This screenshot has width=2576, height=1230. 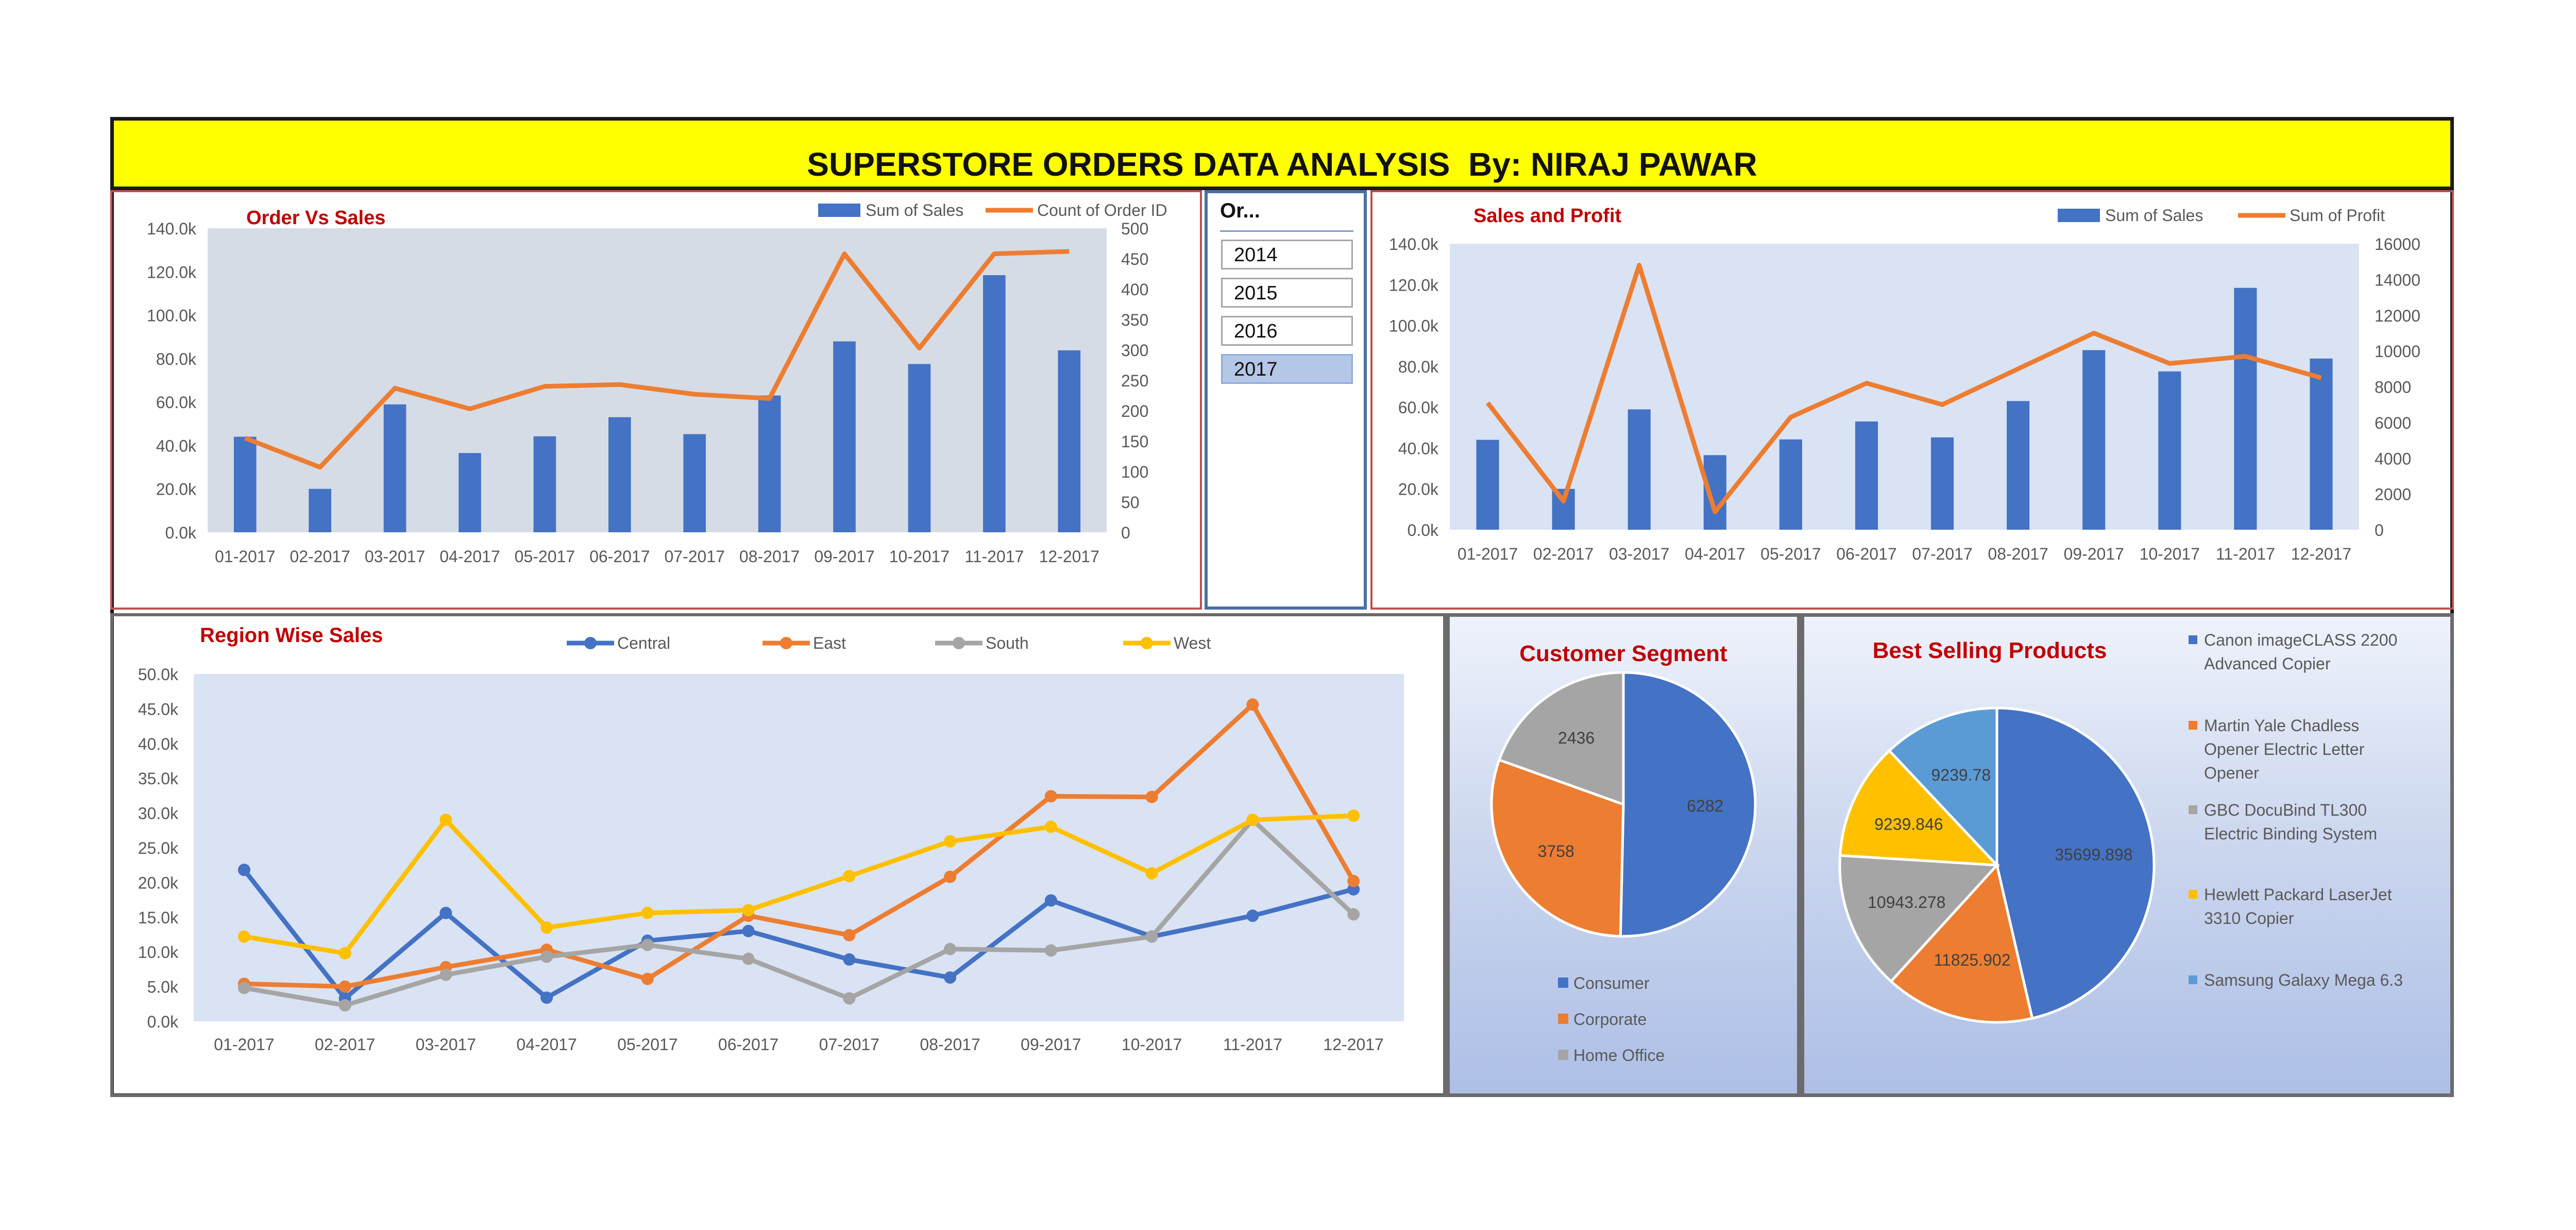 I want to click on x-tick-label: 08-2017, so click(x=950, y=1044).